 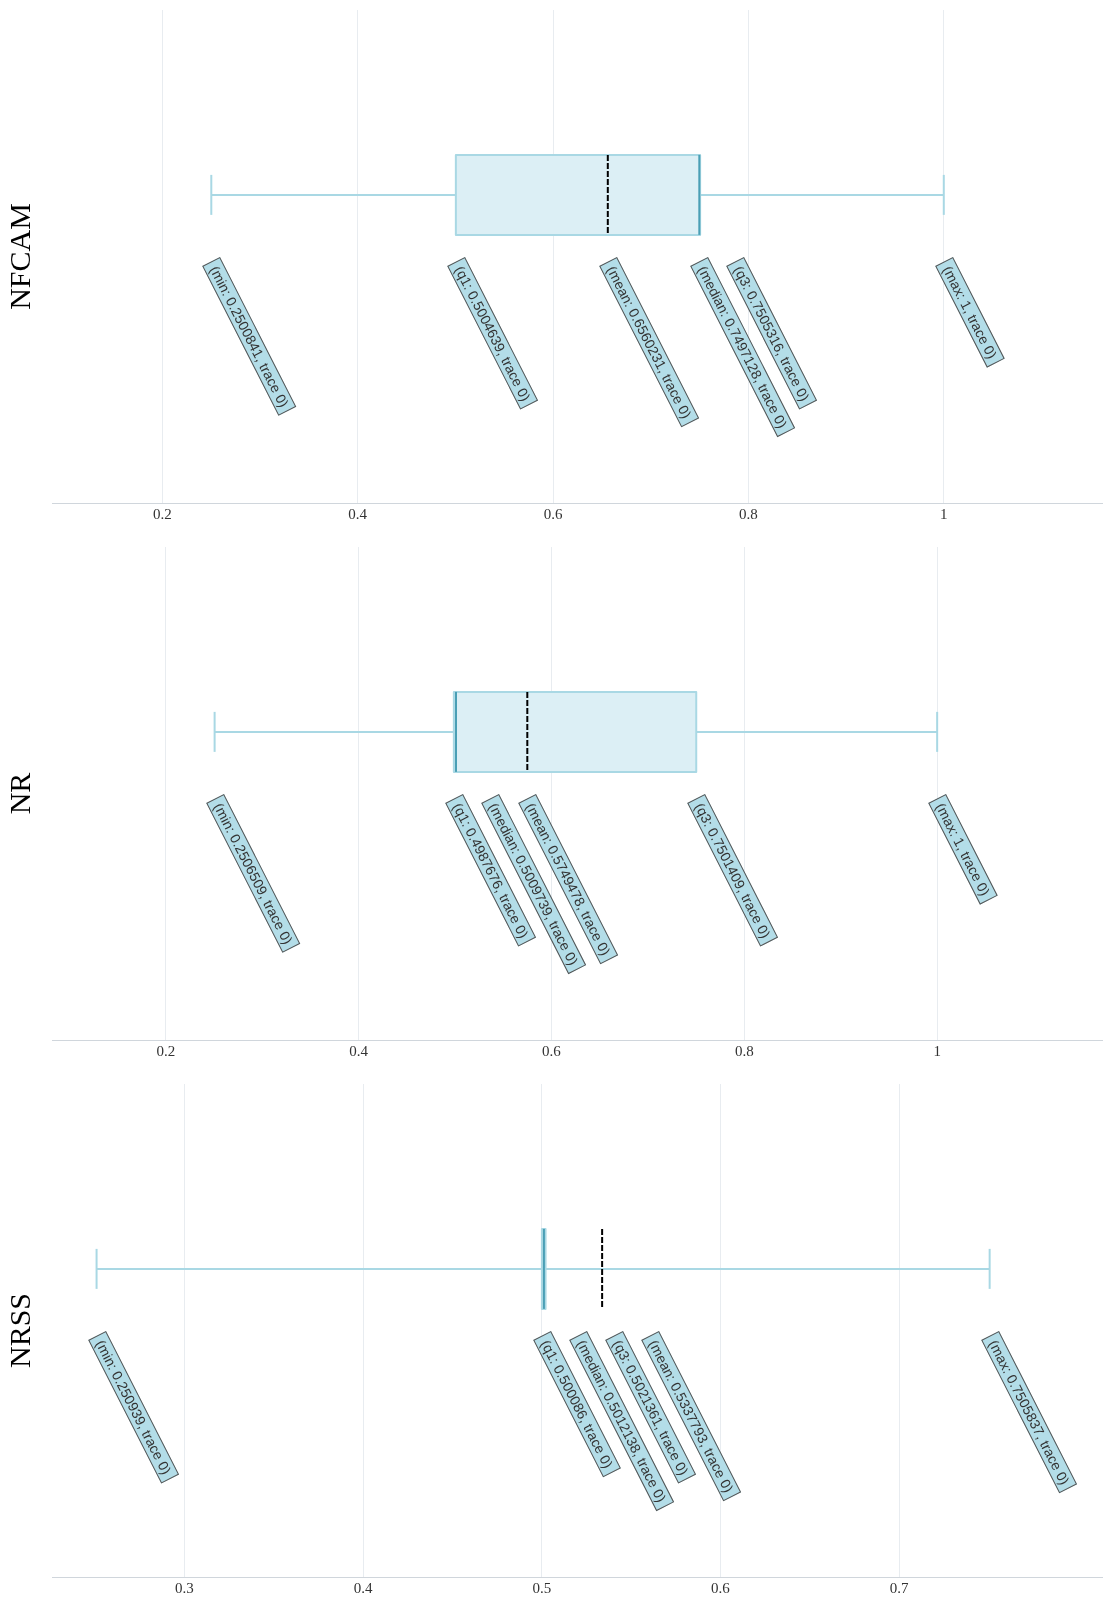 What do you see at coordinates (184, 1587) in the screenshot?
I see `x-tick-label: 0.3` at bounding box center [184, 1587].